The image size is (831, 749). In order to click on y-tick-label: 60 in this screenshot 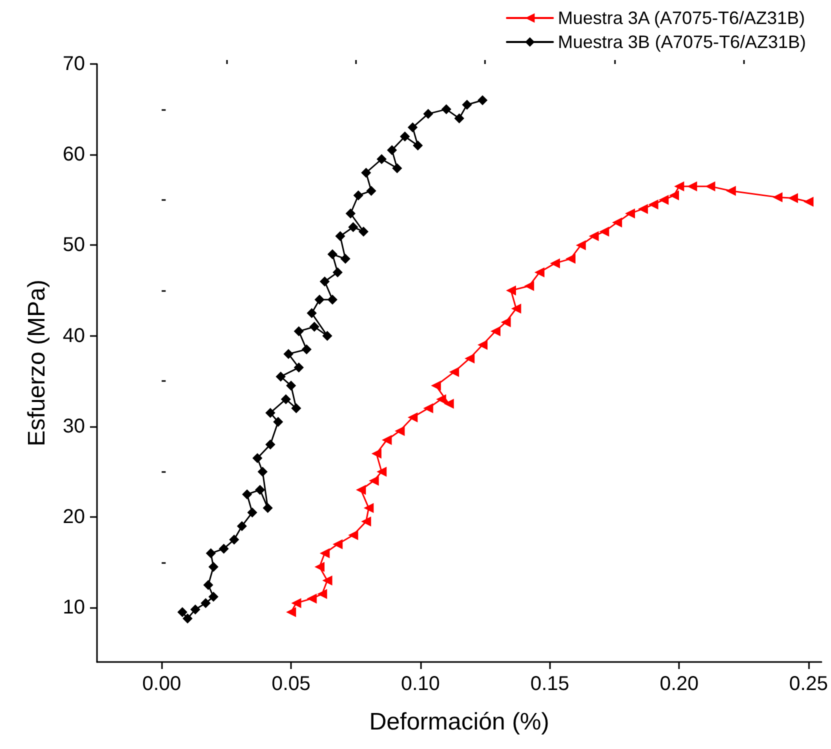, I will do `click(73, 155)`.